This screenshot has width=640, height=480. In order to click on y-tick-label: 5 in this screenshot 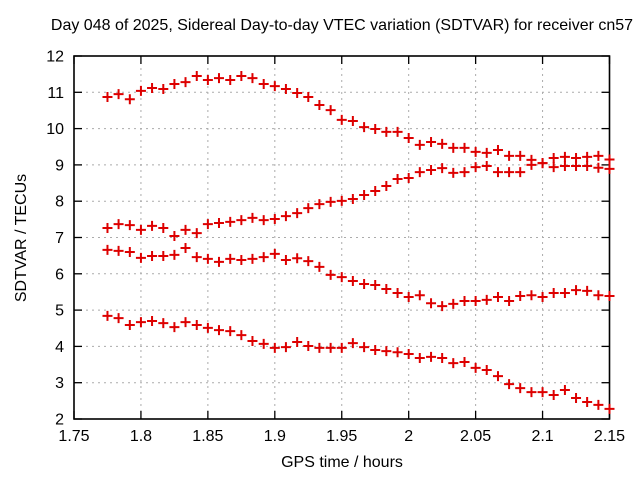, I will do `click(59, 311)`.